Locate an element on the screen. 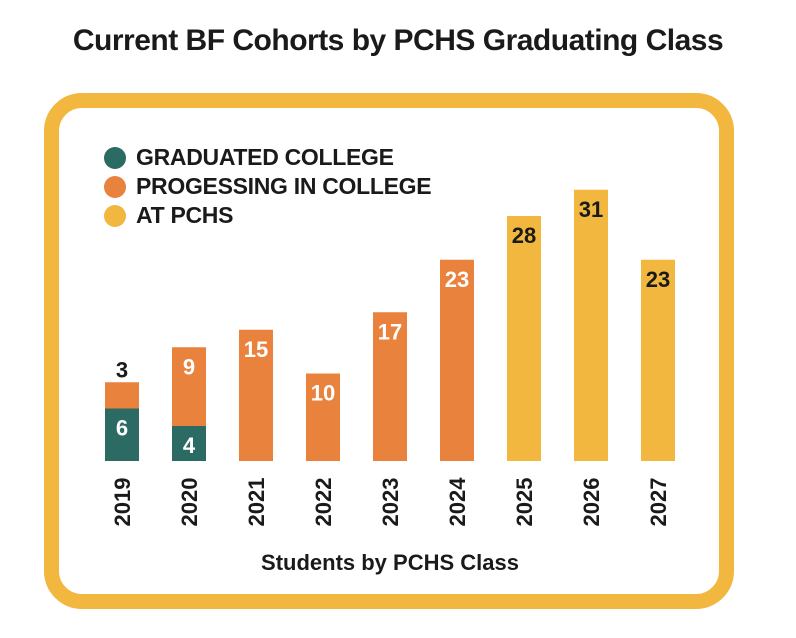  data-label-2025-series-2: 28 is located at coordinates (524, 235).